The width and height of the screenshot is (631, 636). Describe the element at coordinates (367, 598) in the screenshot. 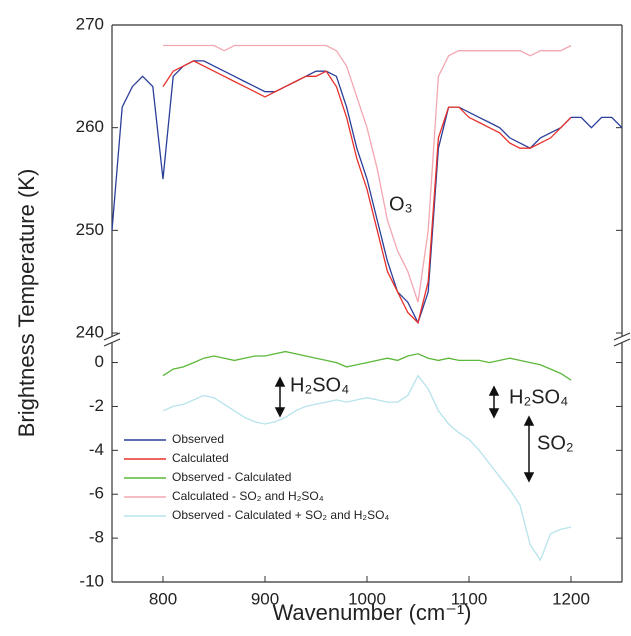

I see `x-tick-label: 1000` at that location.